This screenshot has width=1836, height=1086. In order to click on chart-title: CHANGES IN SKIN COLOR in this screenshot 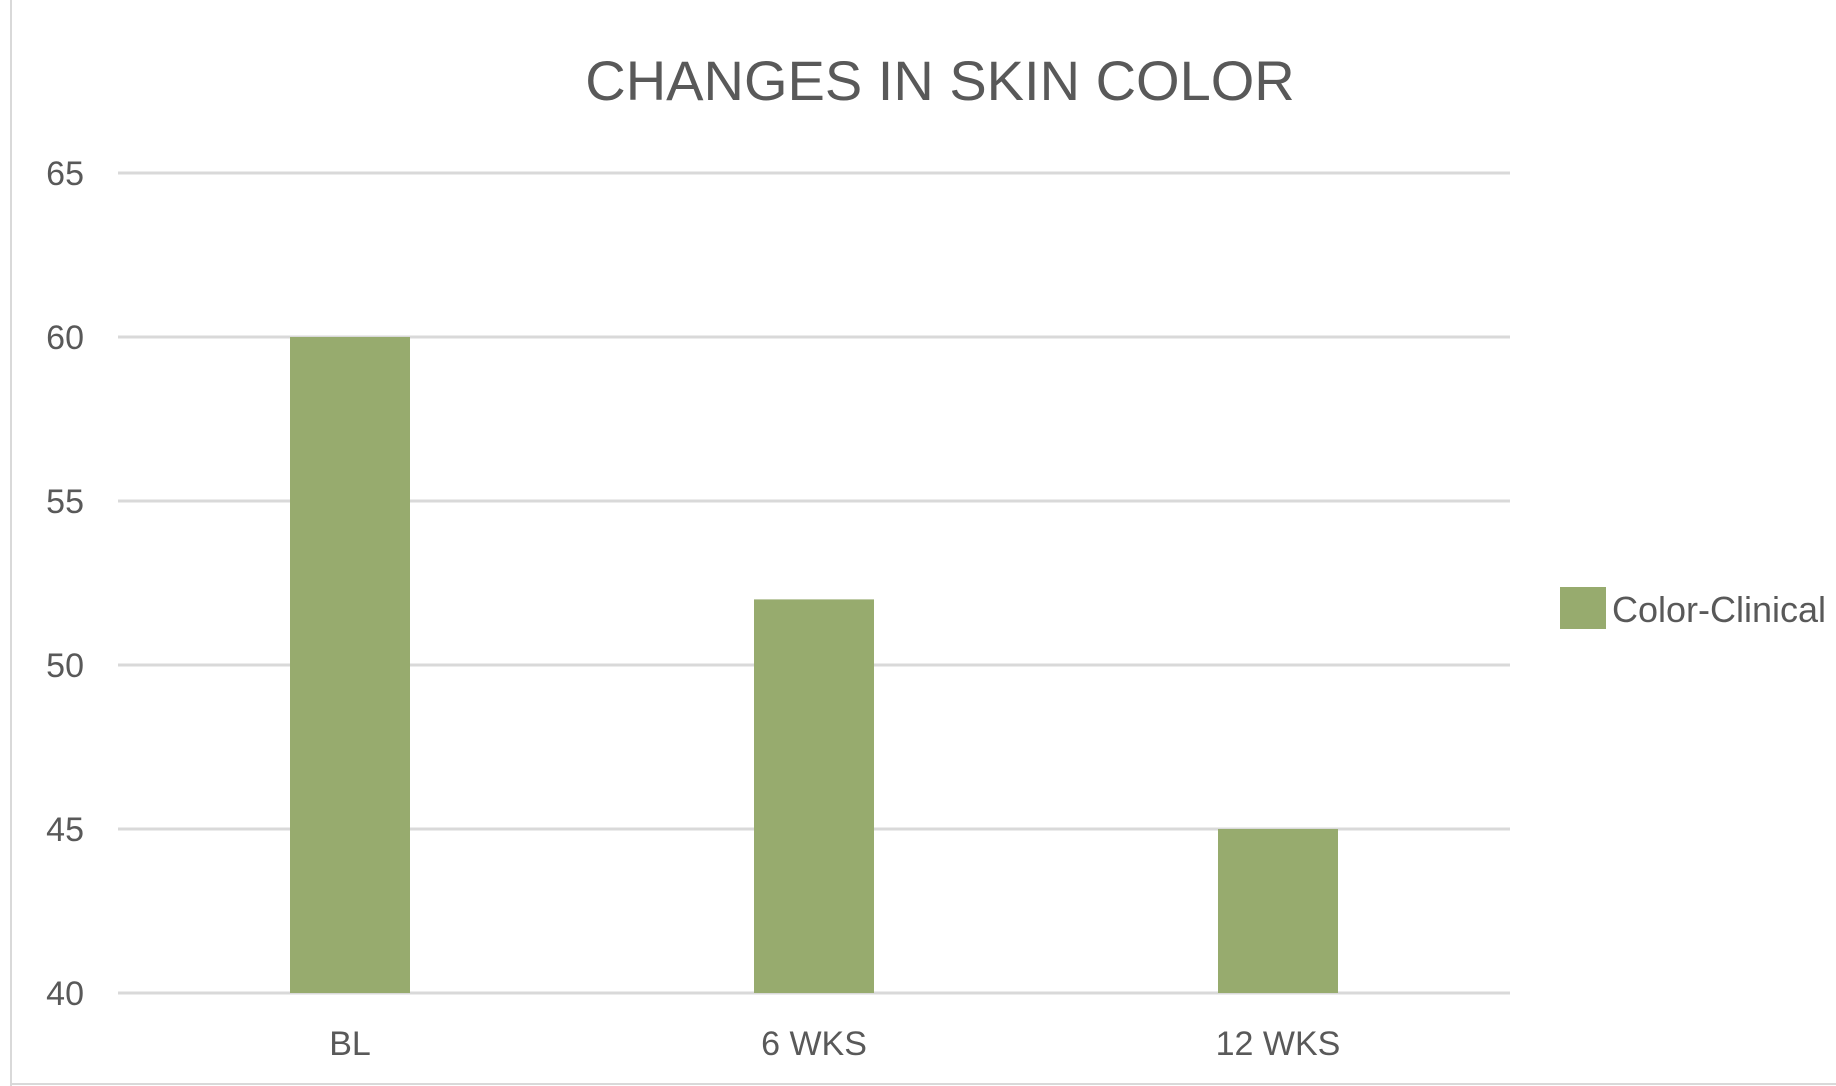, I will do `click(939, 80)`.